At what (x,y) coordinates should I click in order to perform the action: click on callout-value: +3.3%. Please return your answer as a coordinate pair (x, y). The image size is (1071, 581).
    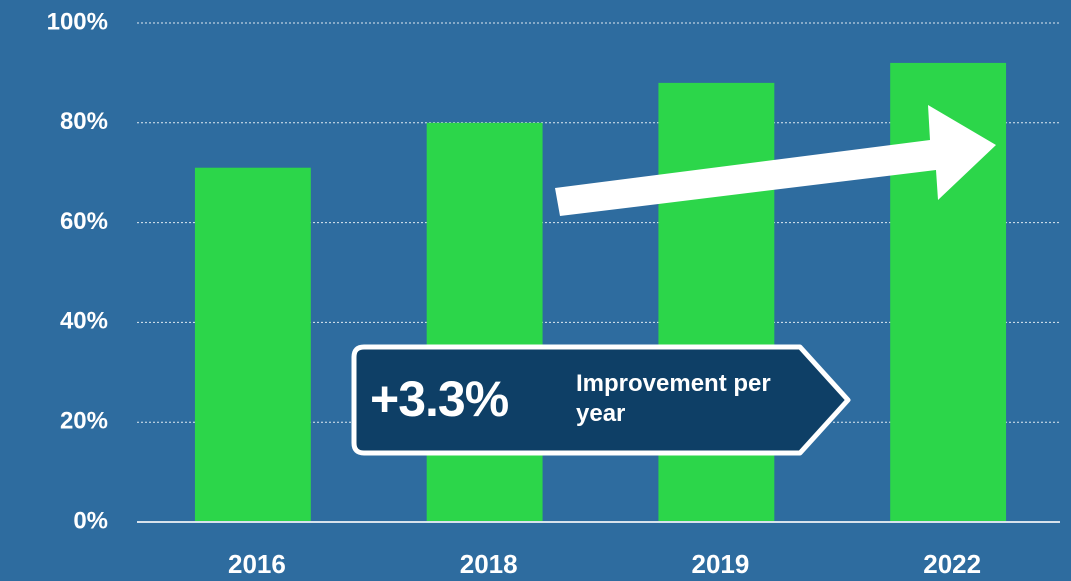
    Looking at the image, I should click on (439, 399).